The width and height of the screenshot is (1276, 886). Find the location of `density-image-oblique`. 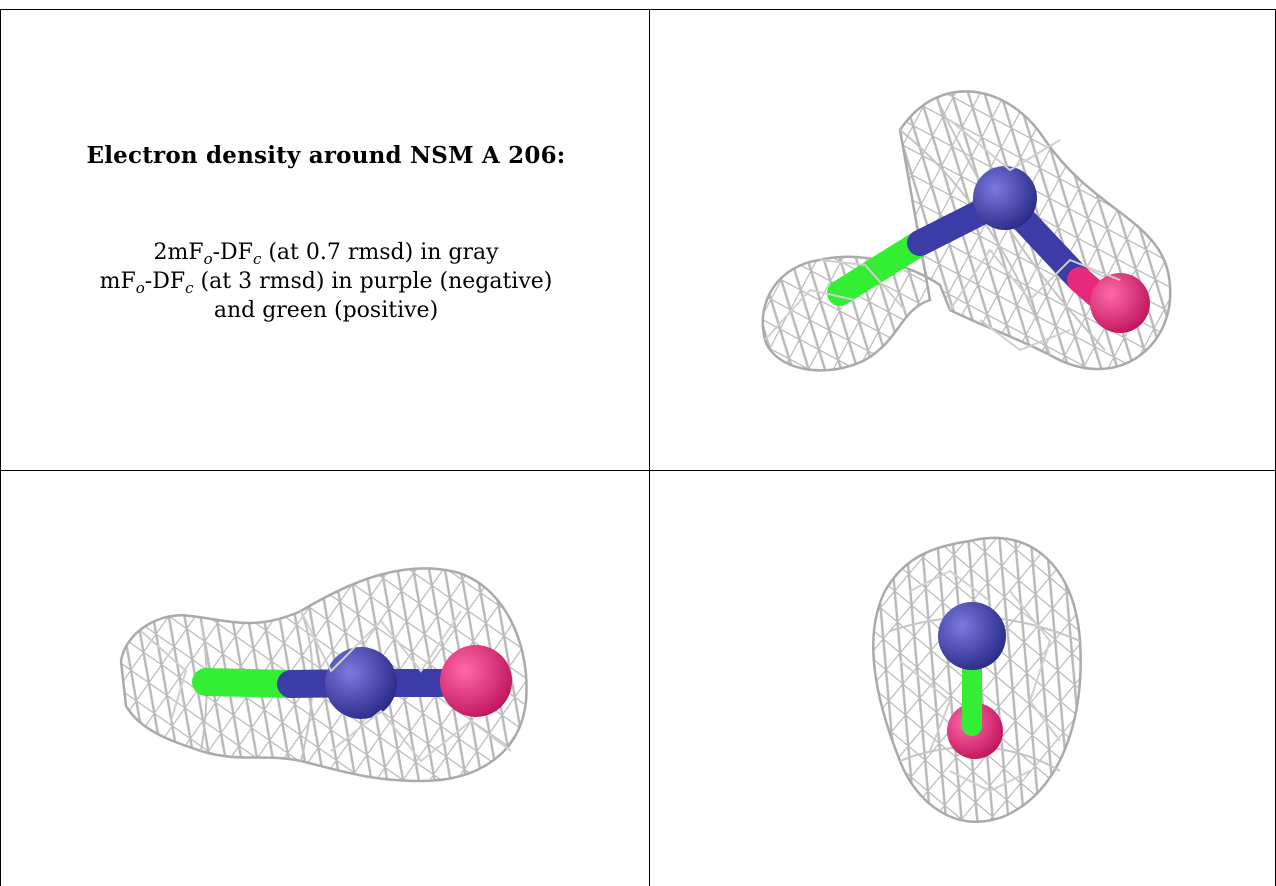

density-image-oblique is located at coordinates (966, 231).